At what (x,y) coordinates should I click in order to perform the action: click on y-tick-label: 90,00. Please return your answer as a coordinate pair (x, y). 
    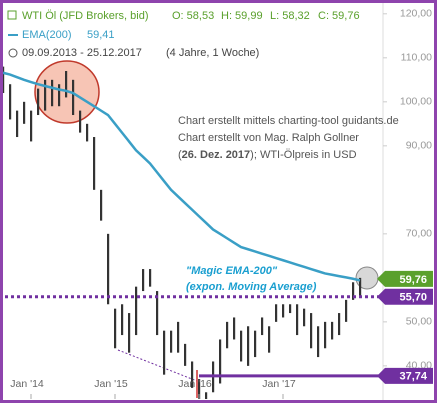
    Looking at the image, I should click on (419, 146).